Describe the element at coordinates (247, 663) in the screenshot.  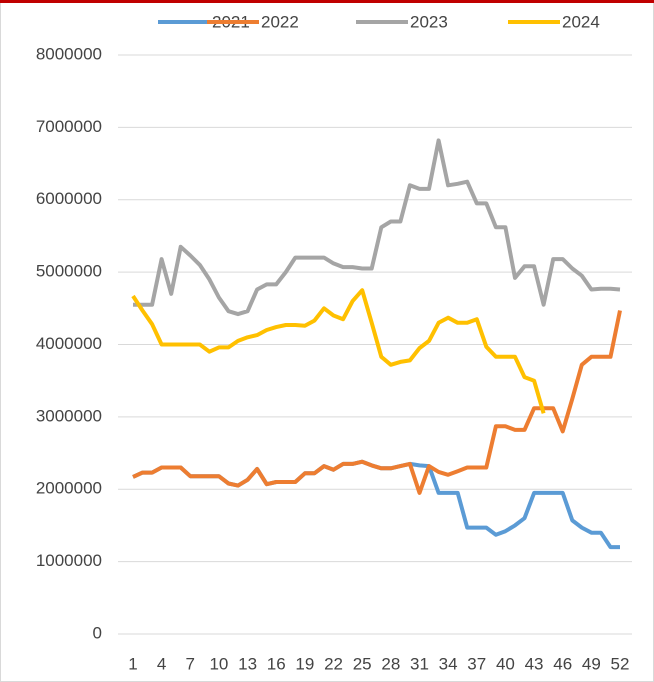
I see `x-tick-label: 13` at that location.